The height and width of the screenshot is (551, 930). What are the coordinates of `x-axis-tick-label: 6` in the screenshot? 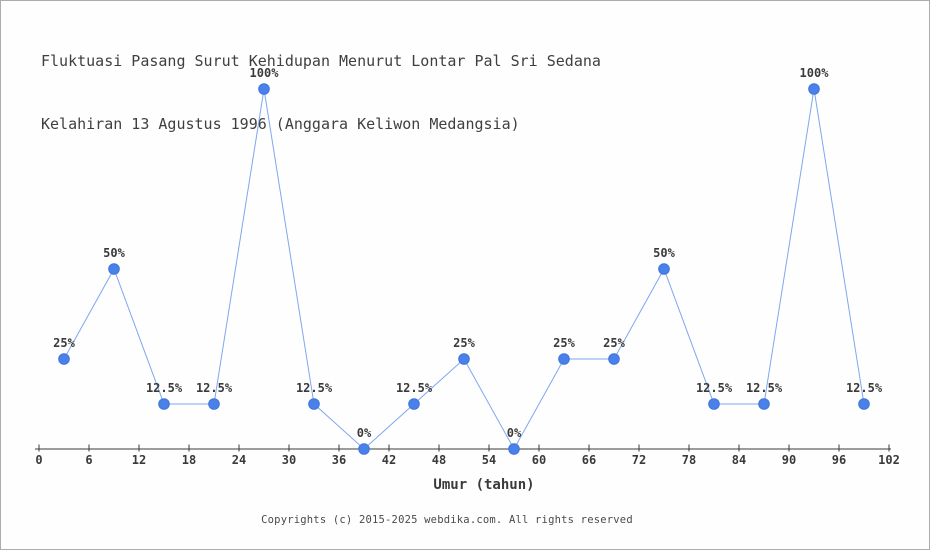 It's located at (88, 460).